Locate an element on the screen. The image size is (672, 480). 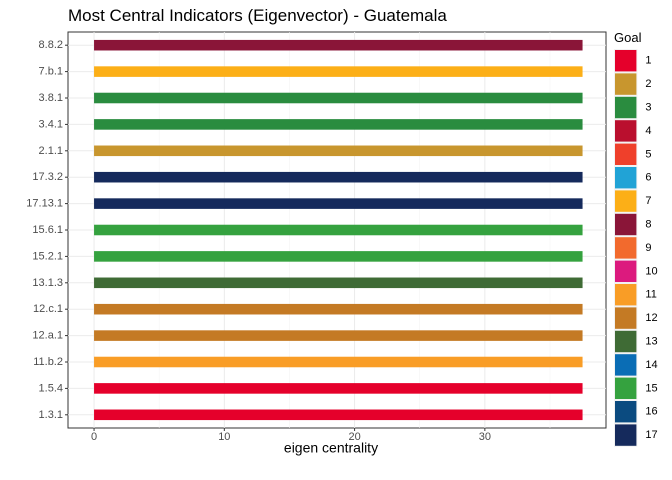
legend-label: 3 is located at coordinates (648, 108).